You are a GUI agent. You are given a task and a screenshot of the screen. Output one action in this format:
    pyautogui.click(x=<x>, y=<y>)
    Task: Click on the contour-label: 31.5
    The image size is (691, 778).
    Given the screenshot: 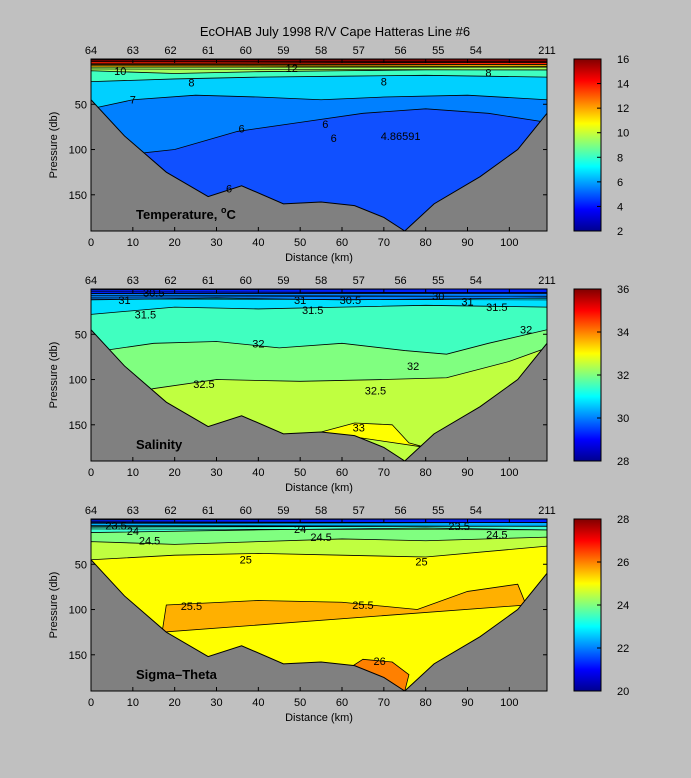 What is the action you would take?
    pyautogui.click(x=496, y=308)
    